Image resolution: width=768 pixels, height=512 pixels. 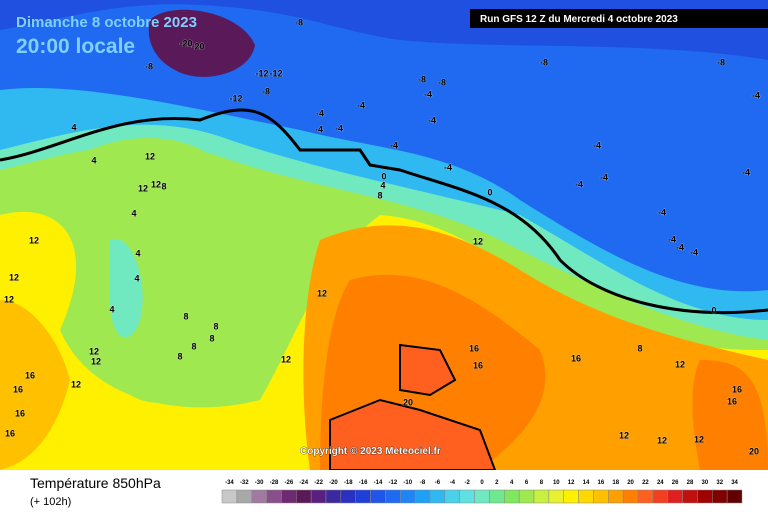 What do you see at coordinates (370, 451) in the screenshot?
I see `copyright: Copyright © 2023 Meteociel.fr` at bounding box center [370, 451].